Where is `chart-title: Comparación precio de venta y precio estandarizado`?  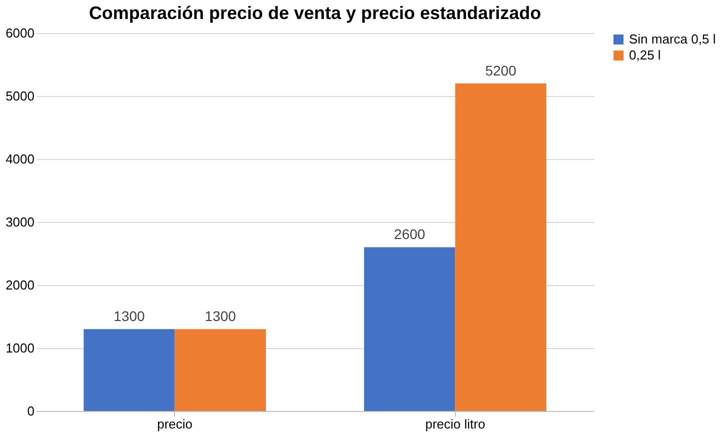 chart-title: Comparación precio de venta y precio estandarizado is located at coordinates (315, 13).